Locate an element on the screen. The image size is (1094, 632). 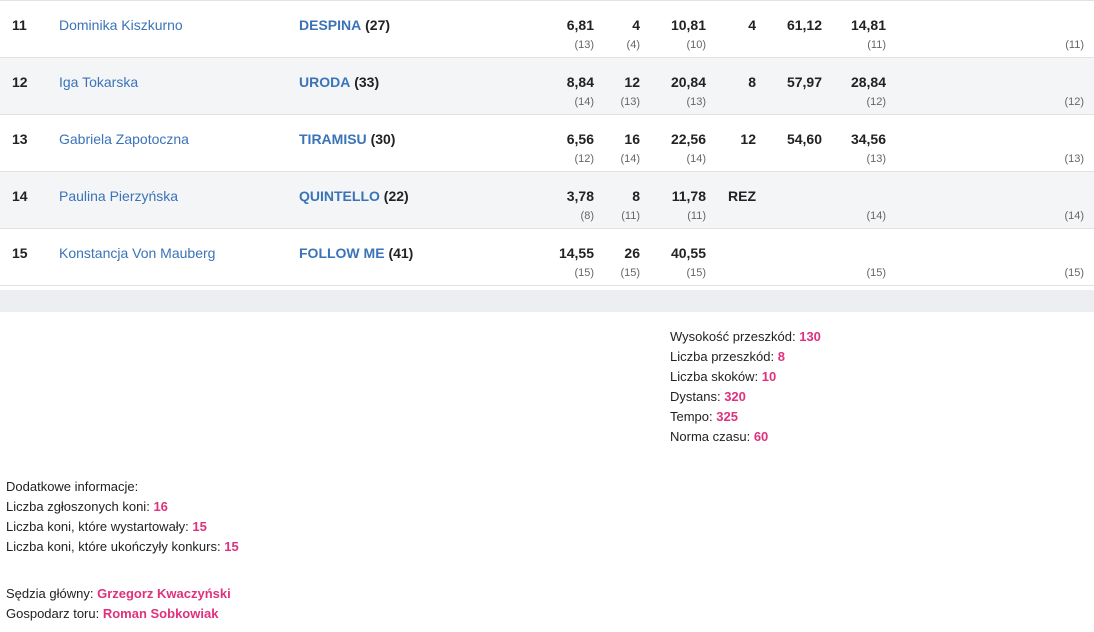
height-label: Wysokość przeszkód: is located at coordinates (733, 336).